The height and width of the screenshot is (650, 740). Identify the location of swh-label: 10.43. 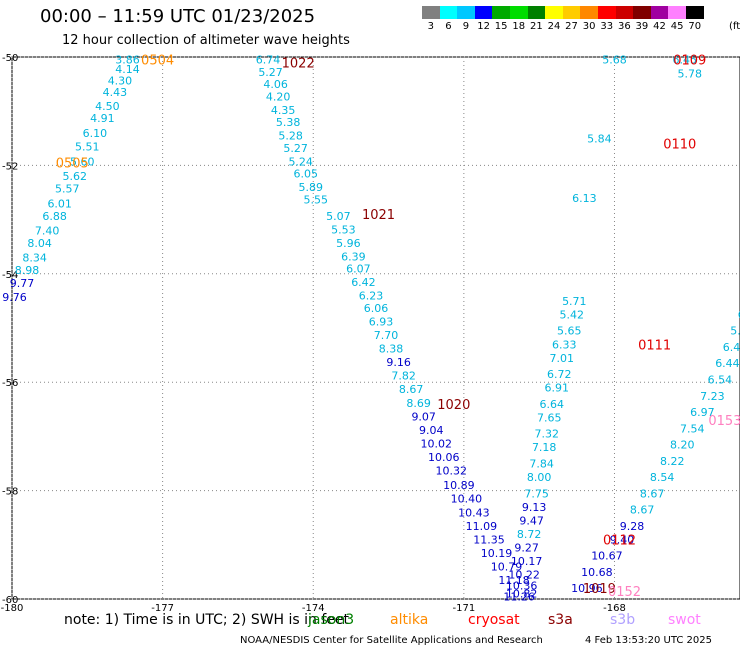
(474, 512).